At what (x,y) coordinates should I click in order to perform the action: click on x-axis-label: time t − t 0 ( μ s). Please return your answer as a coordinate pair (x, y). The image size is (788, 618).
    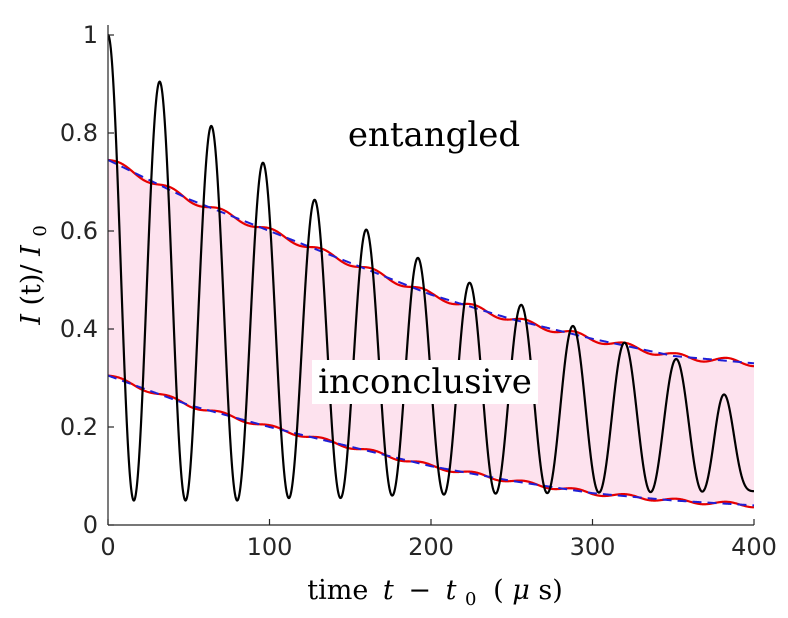
    Looking at the image, I should click on (435, 593).